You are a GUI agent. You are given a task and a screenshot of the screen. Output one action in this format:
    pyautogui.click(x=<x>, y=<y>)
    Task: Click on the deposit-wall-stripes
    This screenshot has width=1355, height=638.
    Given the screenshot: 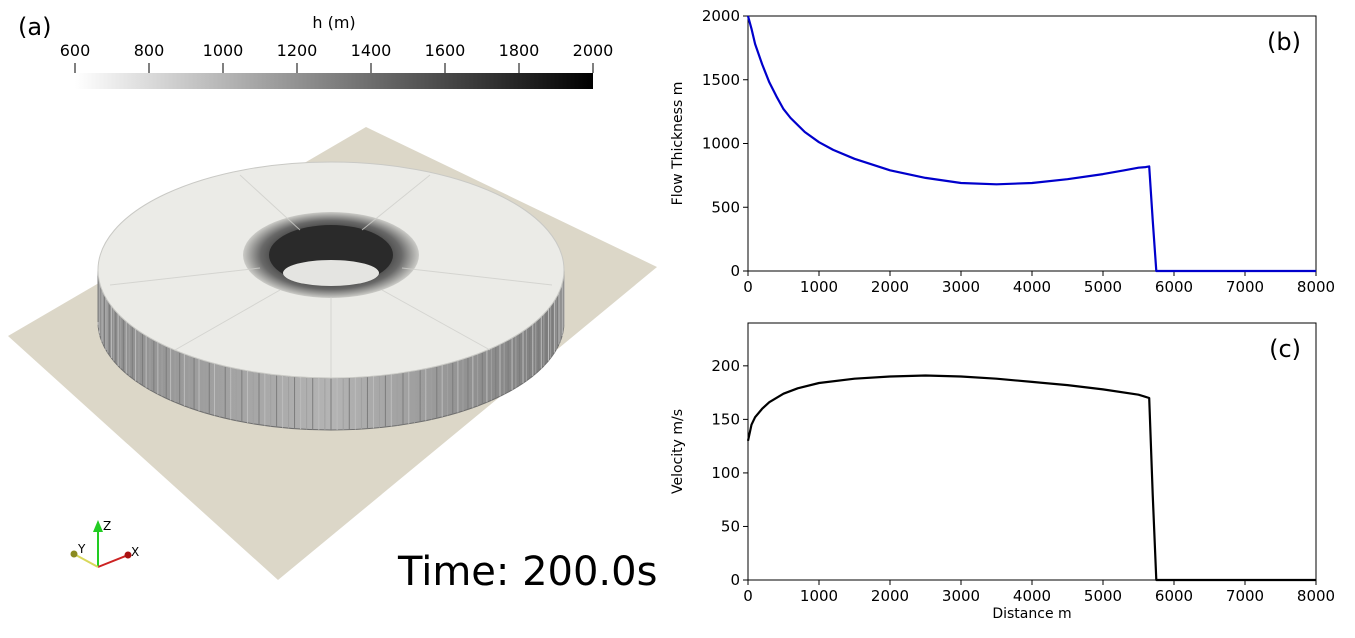 What is the action you would take?
    pyautogui.click(x=331, y=350)
    